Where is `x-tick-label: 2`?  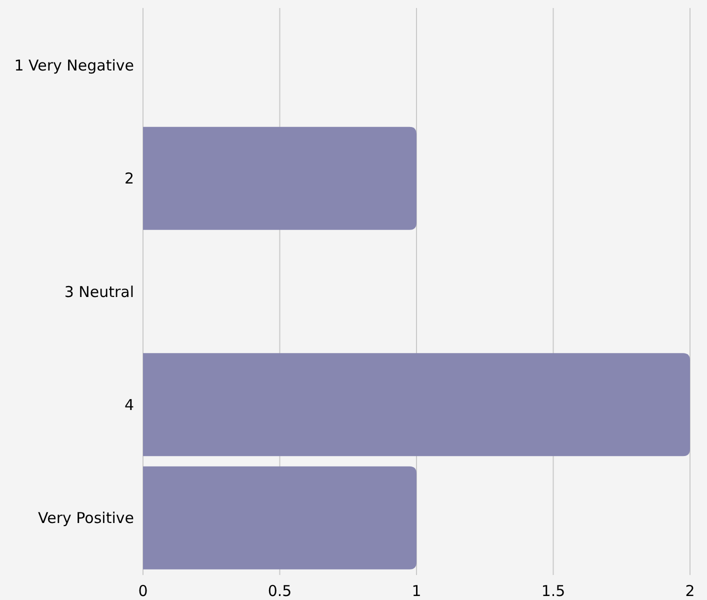 x-tick-label: 2 is located at coordinates (690, 591).